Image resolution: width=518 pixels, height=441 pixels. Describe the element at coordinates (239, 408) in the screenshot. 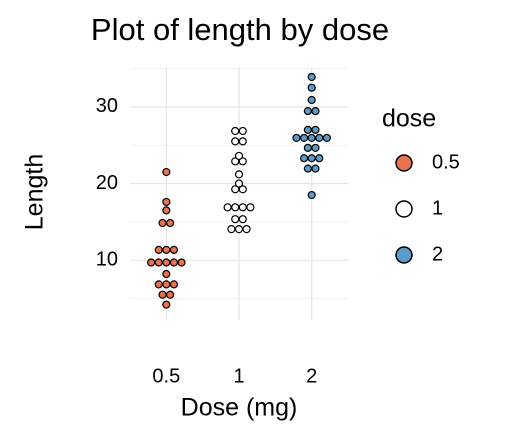

I see `x-axis-label: Dose (mg)` at that location.